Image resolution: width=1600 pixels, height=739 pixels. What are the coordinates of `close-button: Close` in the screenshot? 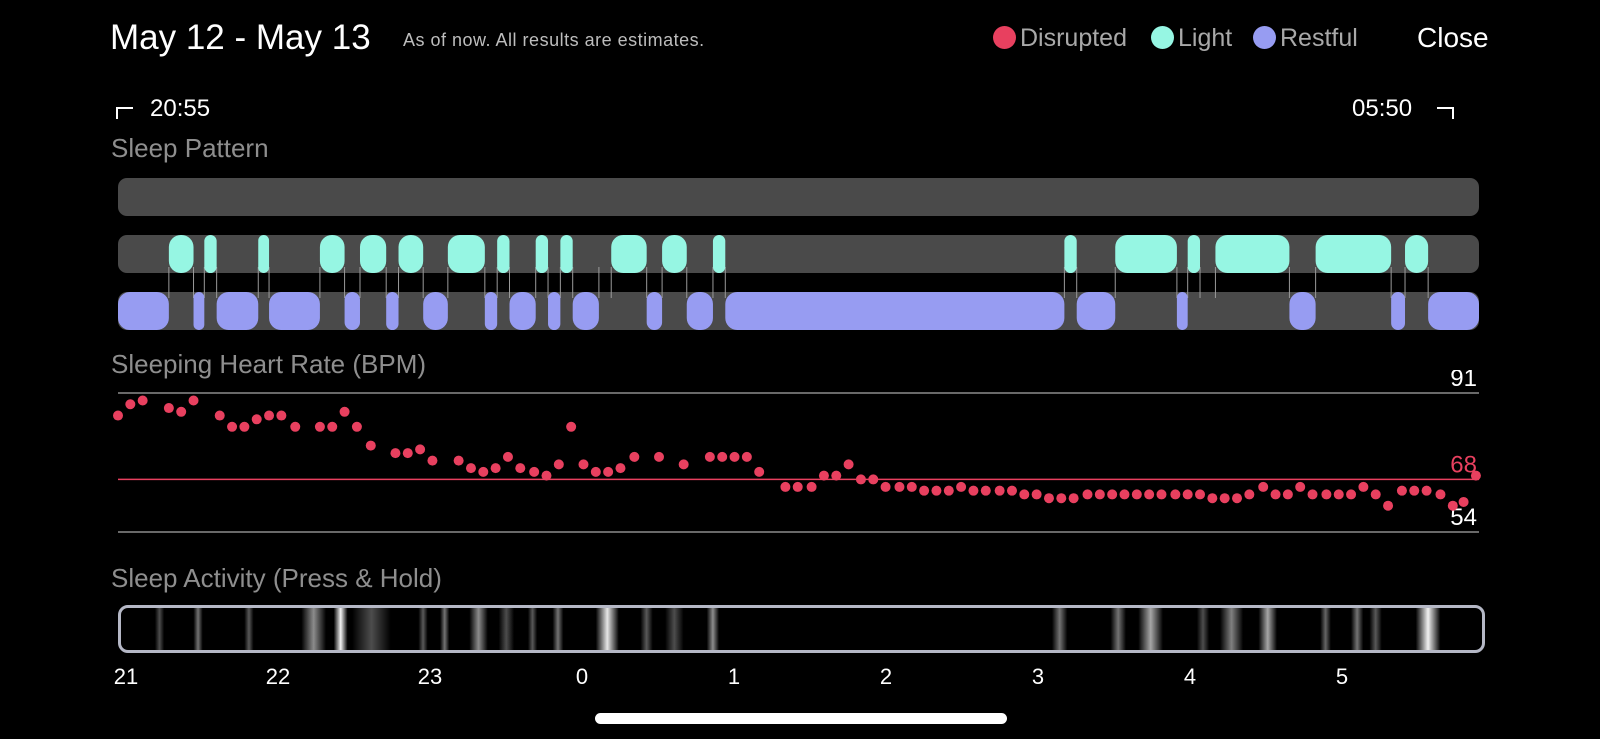 It's located at (1453, 37).